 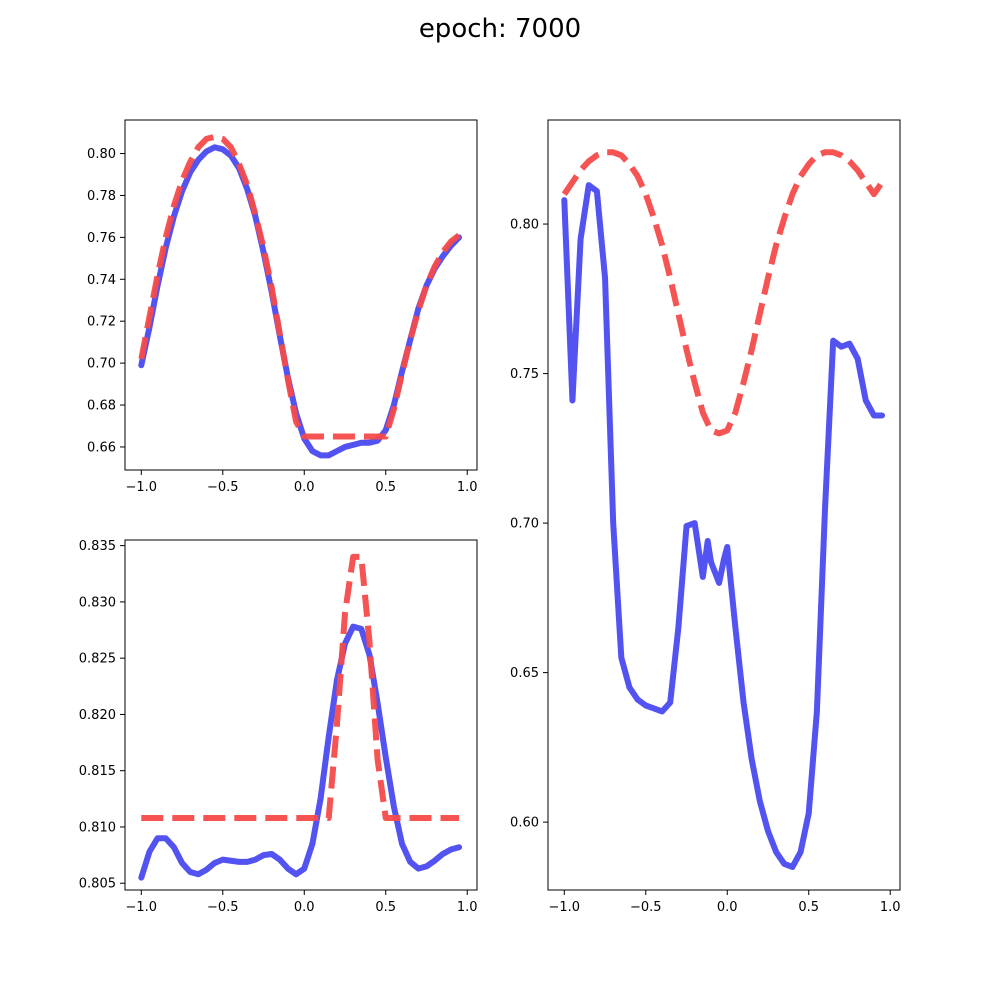 I want to click on top-left-target-line, so click(x=299, y=286).